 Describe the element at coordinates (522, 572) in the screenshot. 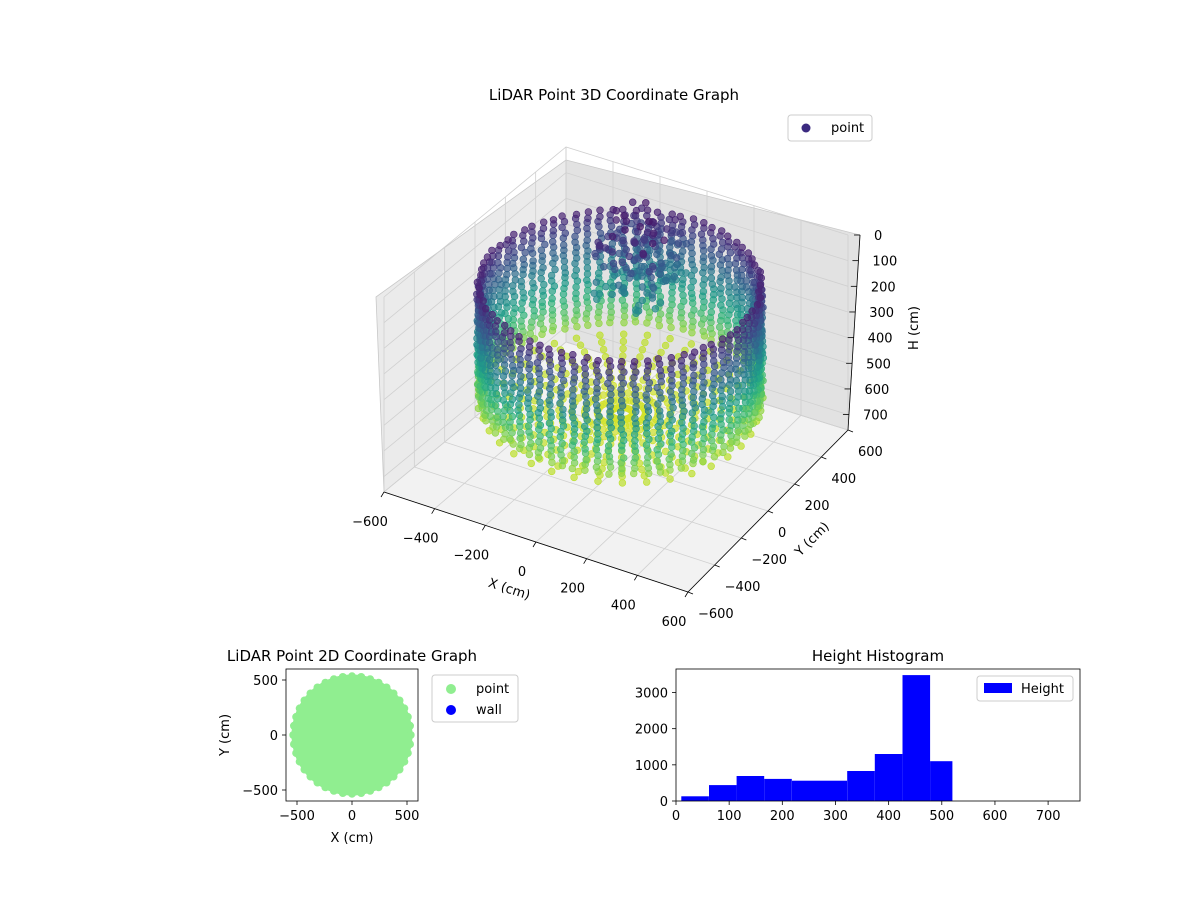

I see `x-tick-label-3d: 0` at that location.